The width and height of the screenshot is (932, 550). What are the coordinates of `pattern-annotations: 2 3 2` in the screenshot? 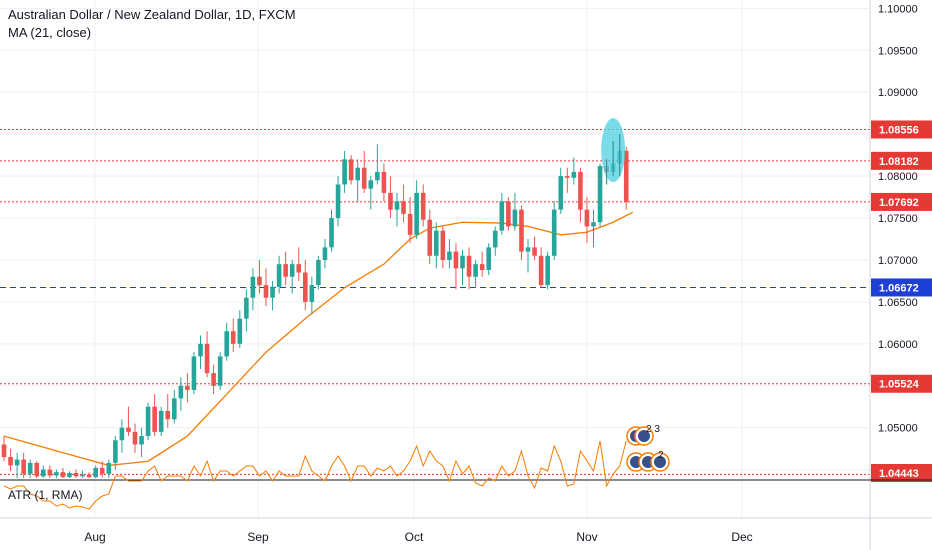 It's located at (648, 448).